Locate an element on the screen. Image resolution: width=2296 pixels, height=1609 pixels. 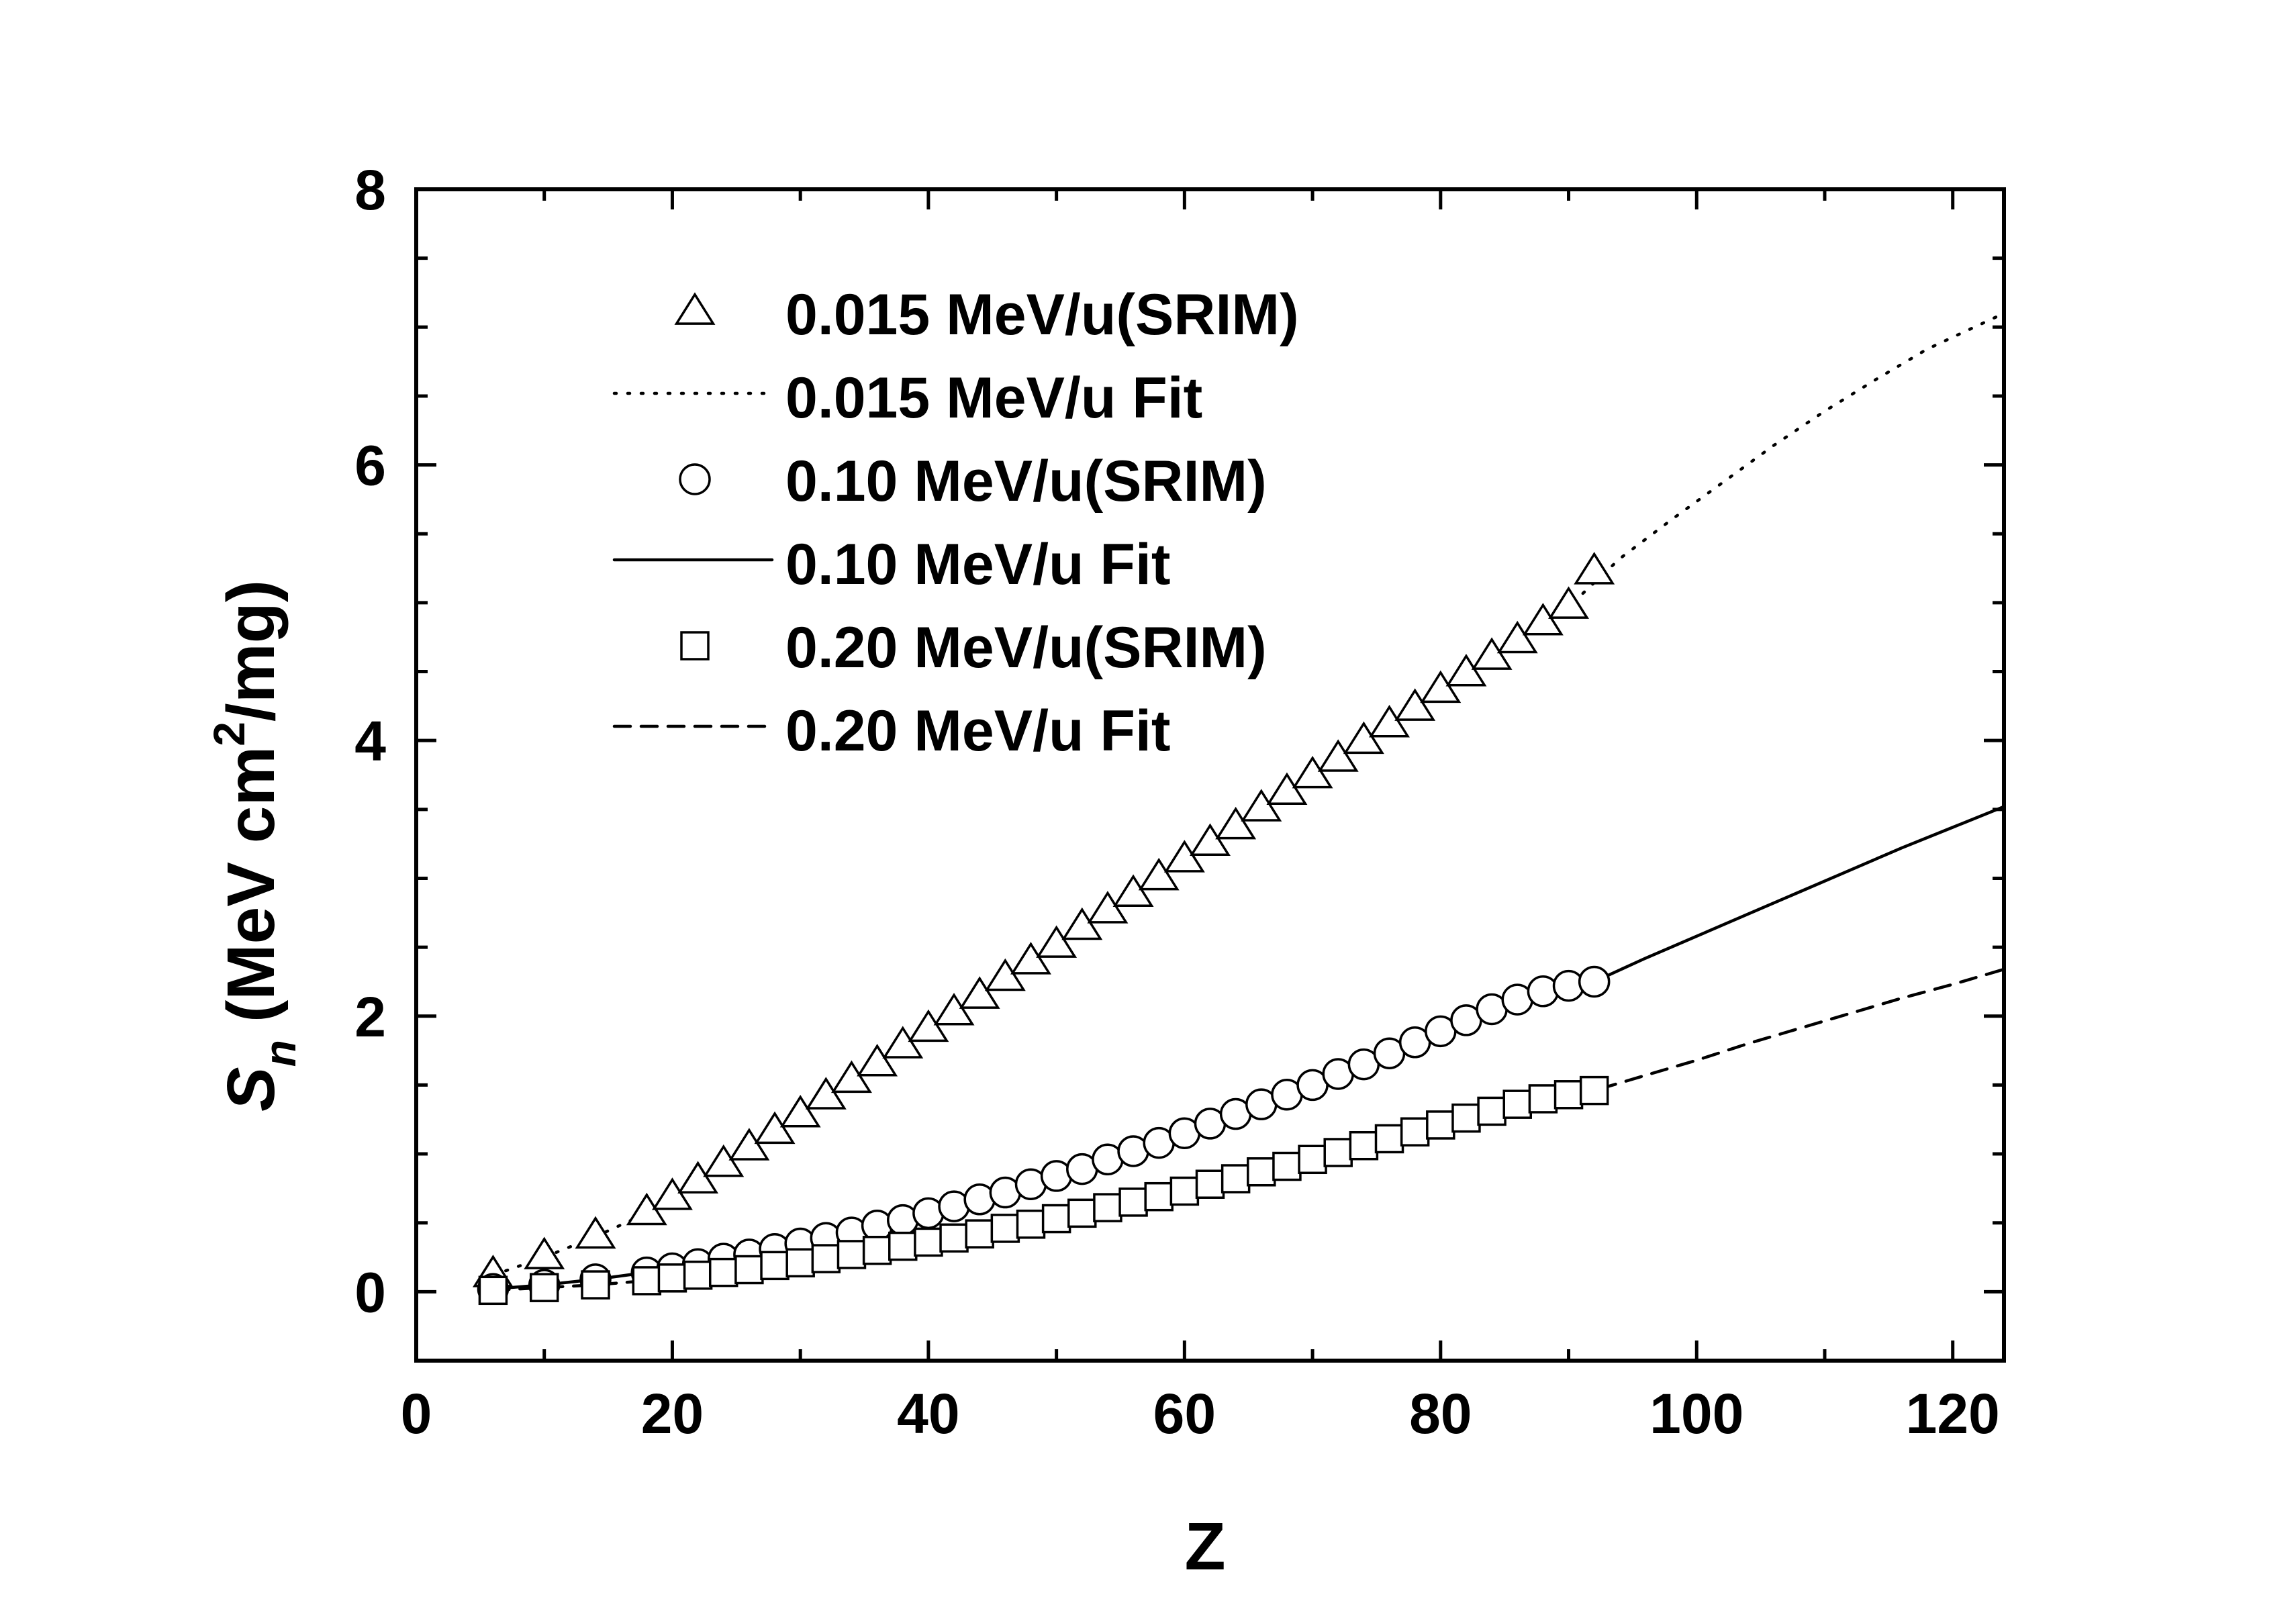
y-axis-subscript: n is located at coordinates (280, 1053).